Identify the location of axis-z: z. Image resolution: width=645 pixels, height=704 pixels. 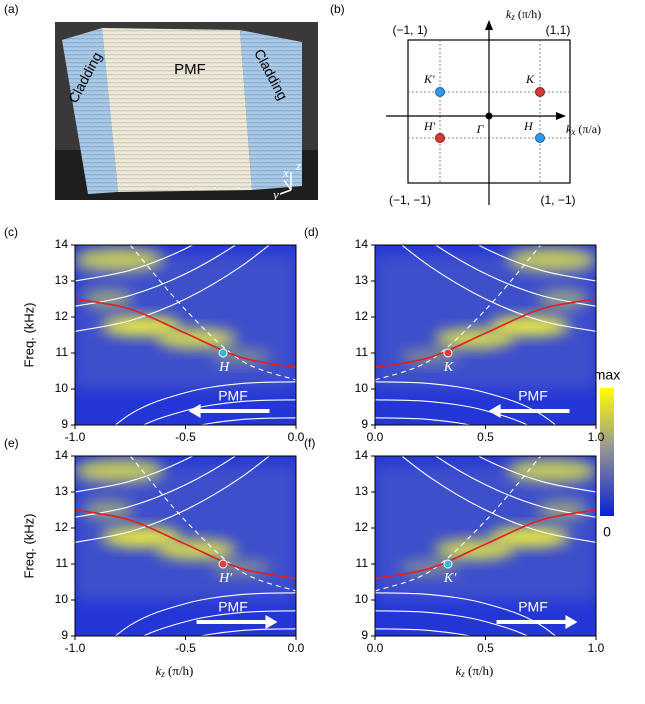
(298, 165).